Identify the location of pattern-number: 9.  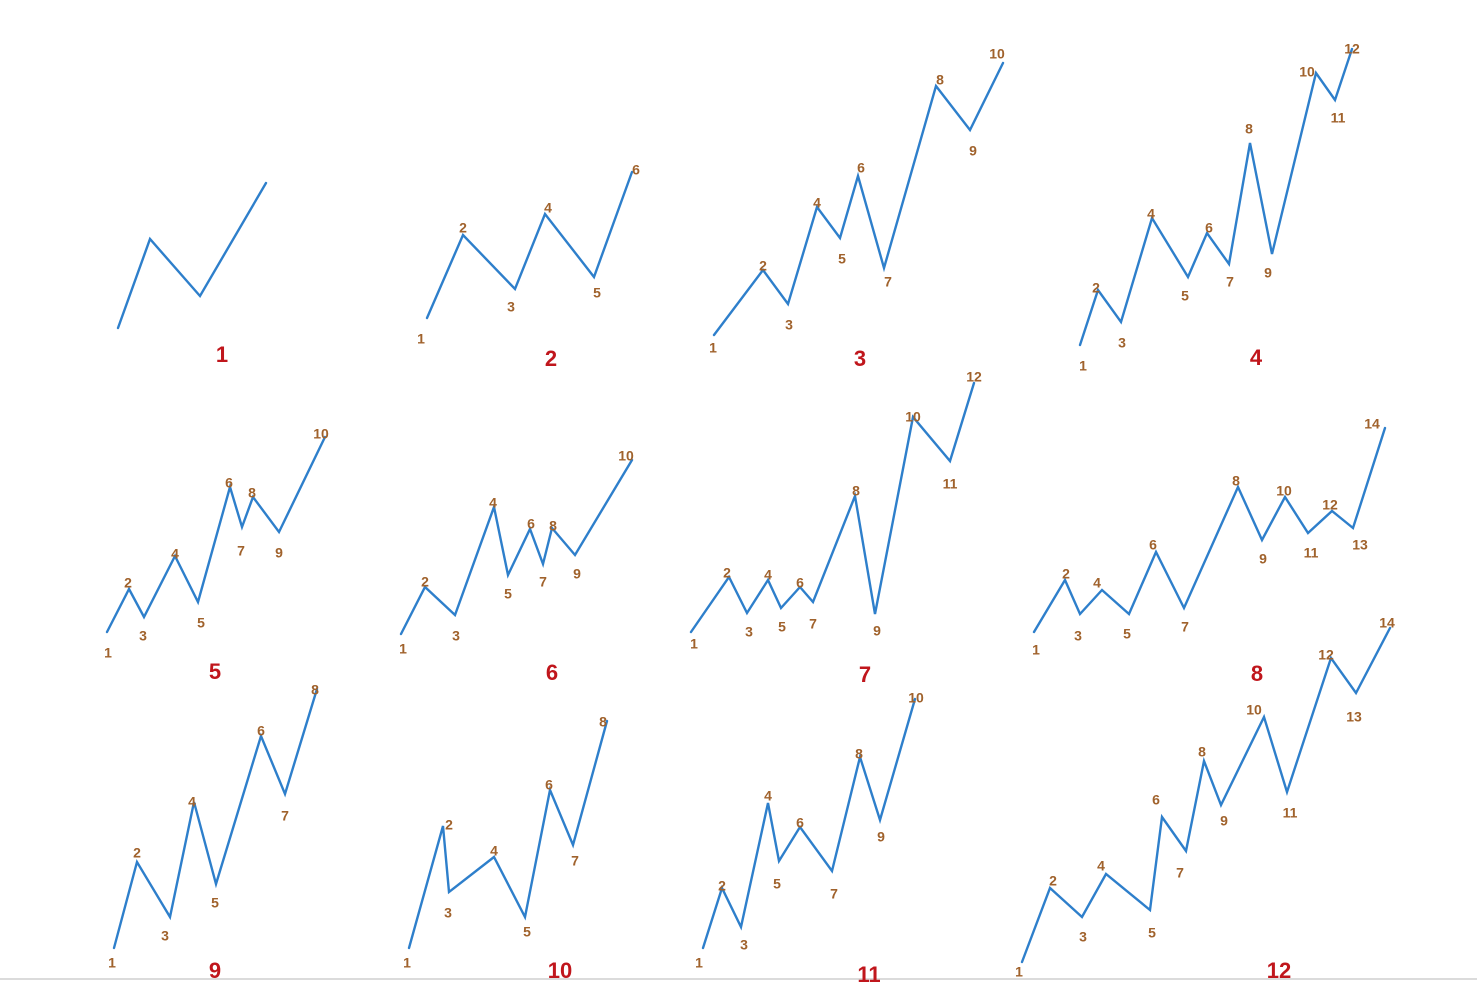
(215, 970).